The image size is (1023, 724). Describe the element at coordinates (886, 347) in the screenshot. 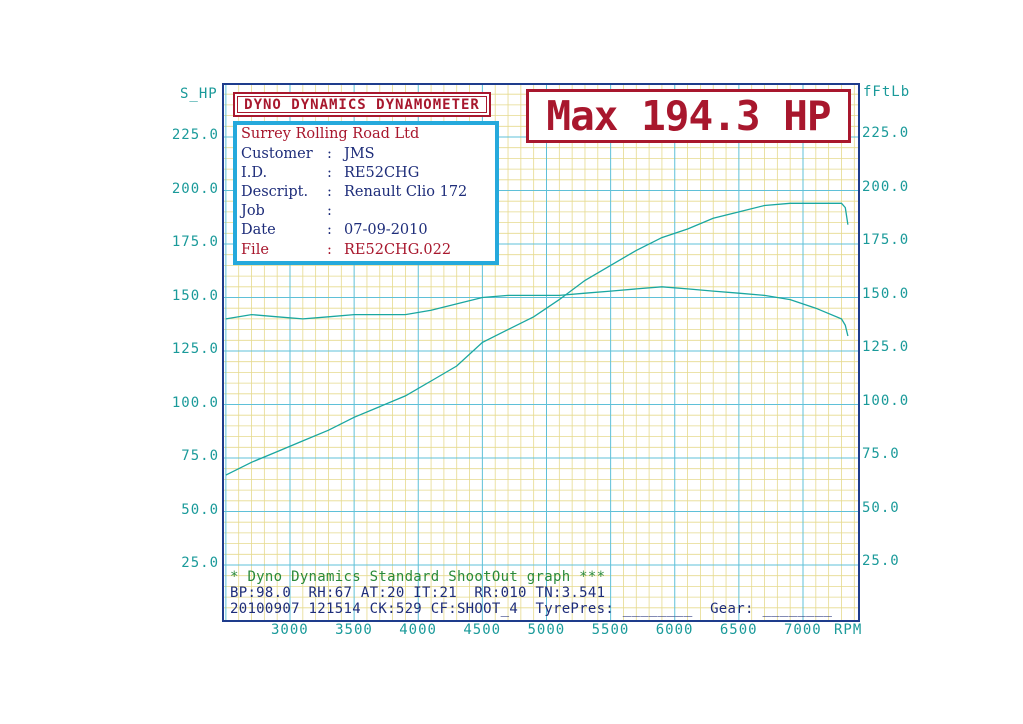

I see `right-tick-label: 125.0` at that location.